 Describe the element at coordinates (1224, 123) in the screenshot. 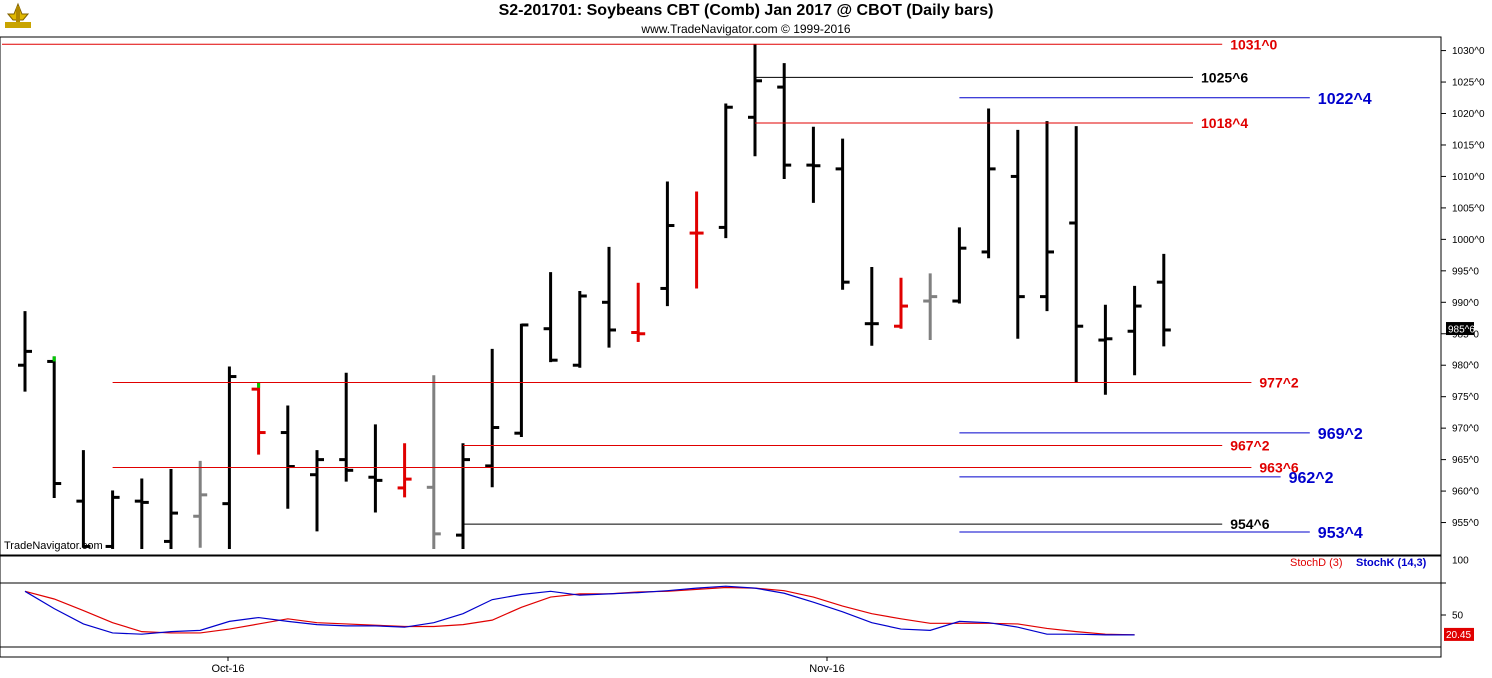

I see `level-label: 1018^4` at that location.